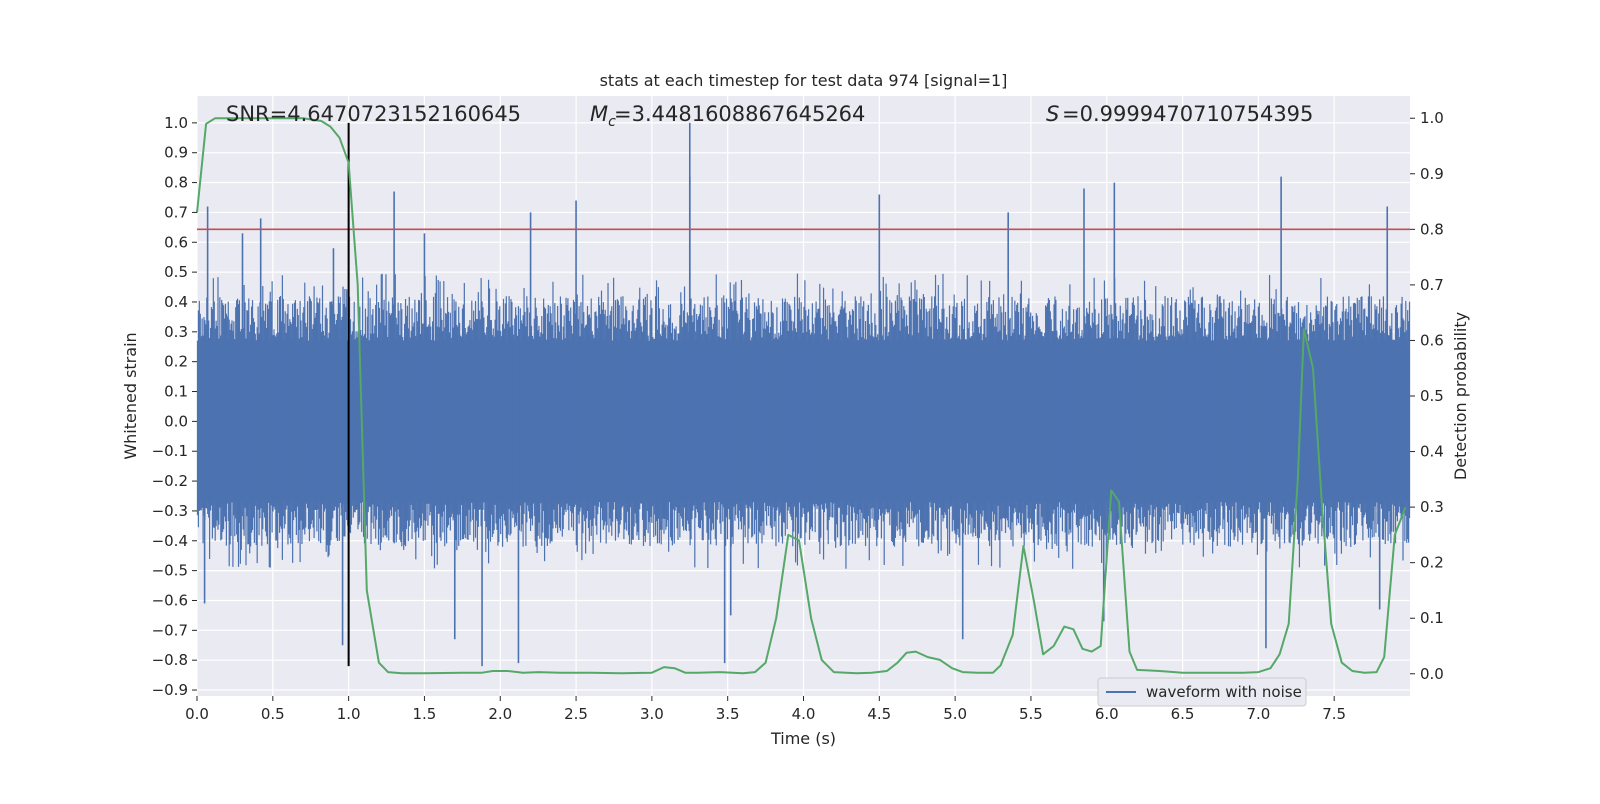 This screenshot has width=1600, height=804. What do you see at coordinates (176, 332) in the screenshot?
I see `y-tick-label: 0.3` at bounding box center [176, 332].